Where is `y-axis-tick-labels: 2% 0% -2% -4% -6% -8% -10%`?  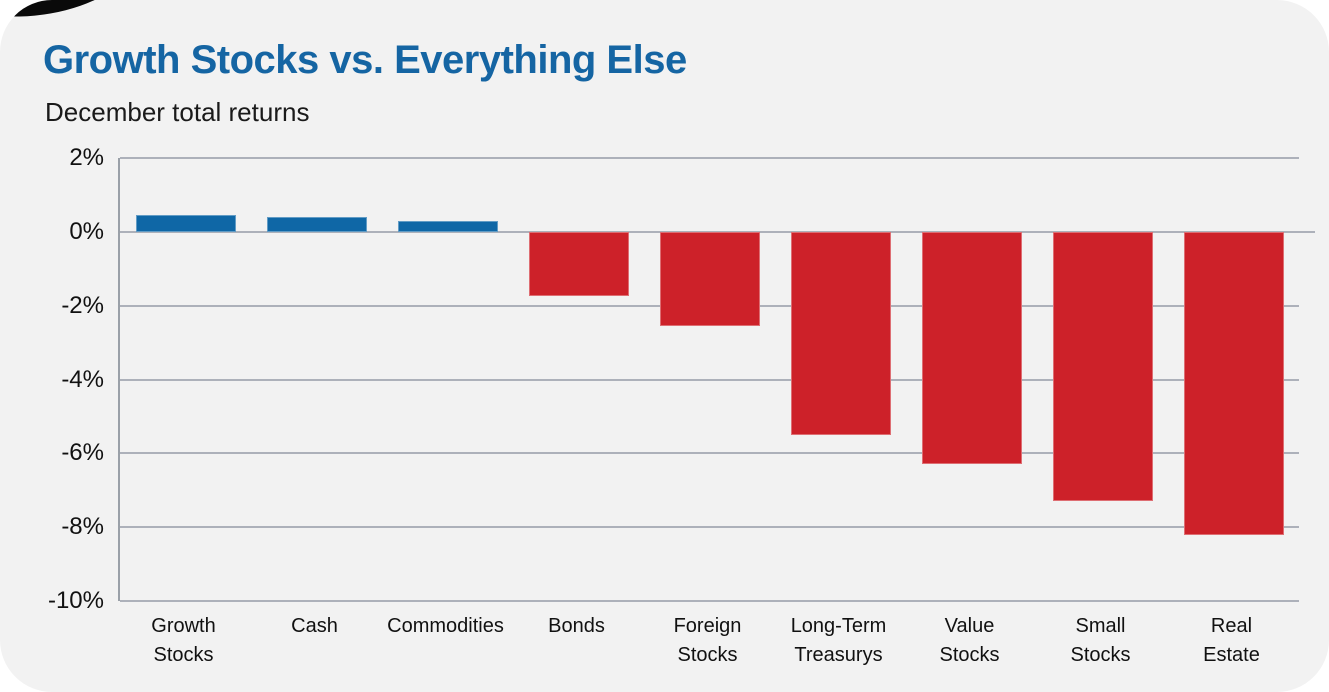 y-axis-tick-labels: 2% 0% -2% -4% -6% -8% -10% is located at coordinates (52, 379).